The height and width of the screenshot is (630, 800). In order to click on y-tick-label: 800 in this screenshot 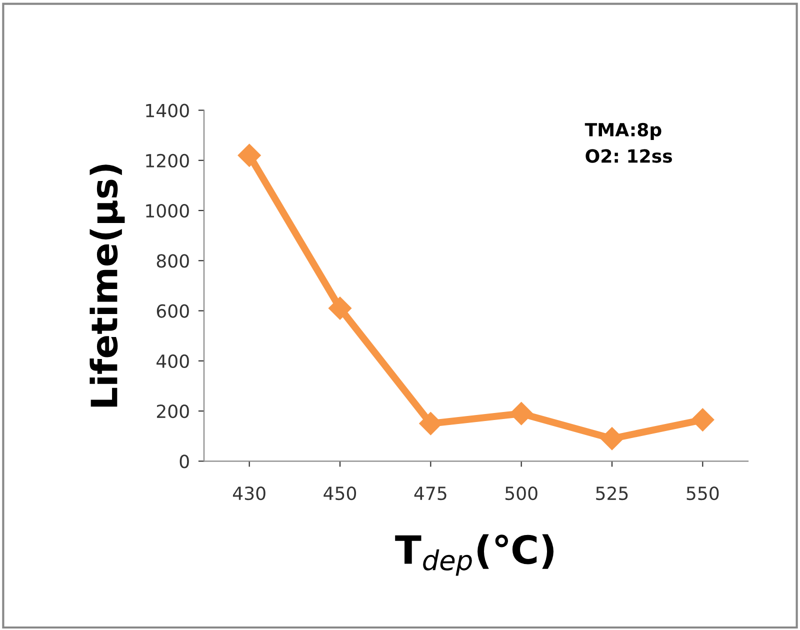, I will do `click(172, 261)`.